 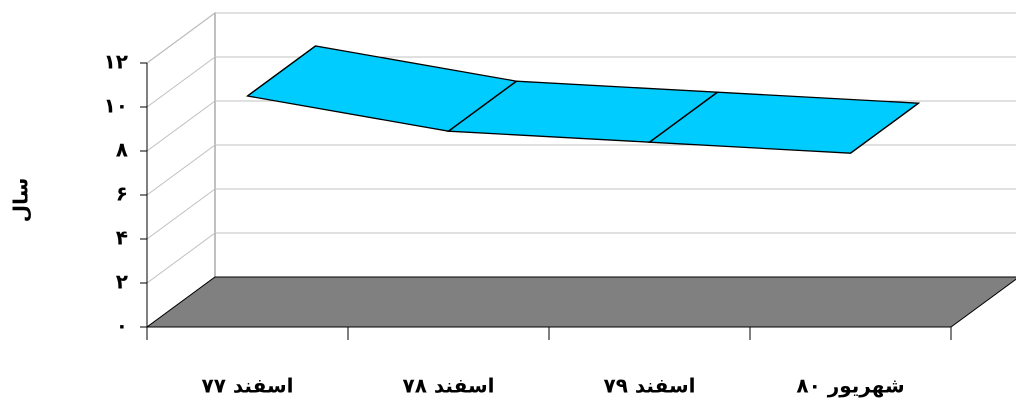 What do you see at coordinates (649, 386) in the screenshot?
I see `x-tick-label: اسفند ۷۹` at bounding box center [649, 386].